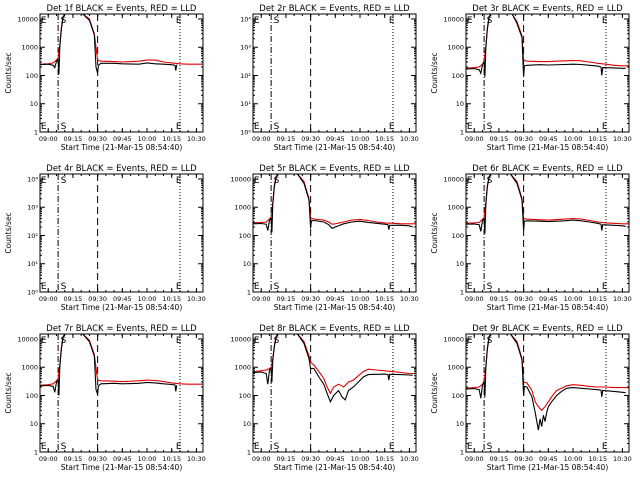 The image size is (640, 480). I want to click on panel-title: Det 8r BLACK = Events, RED = LLD, so click(334, 329).